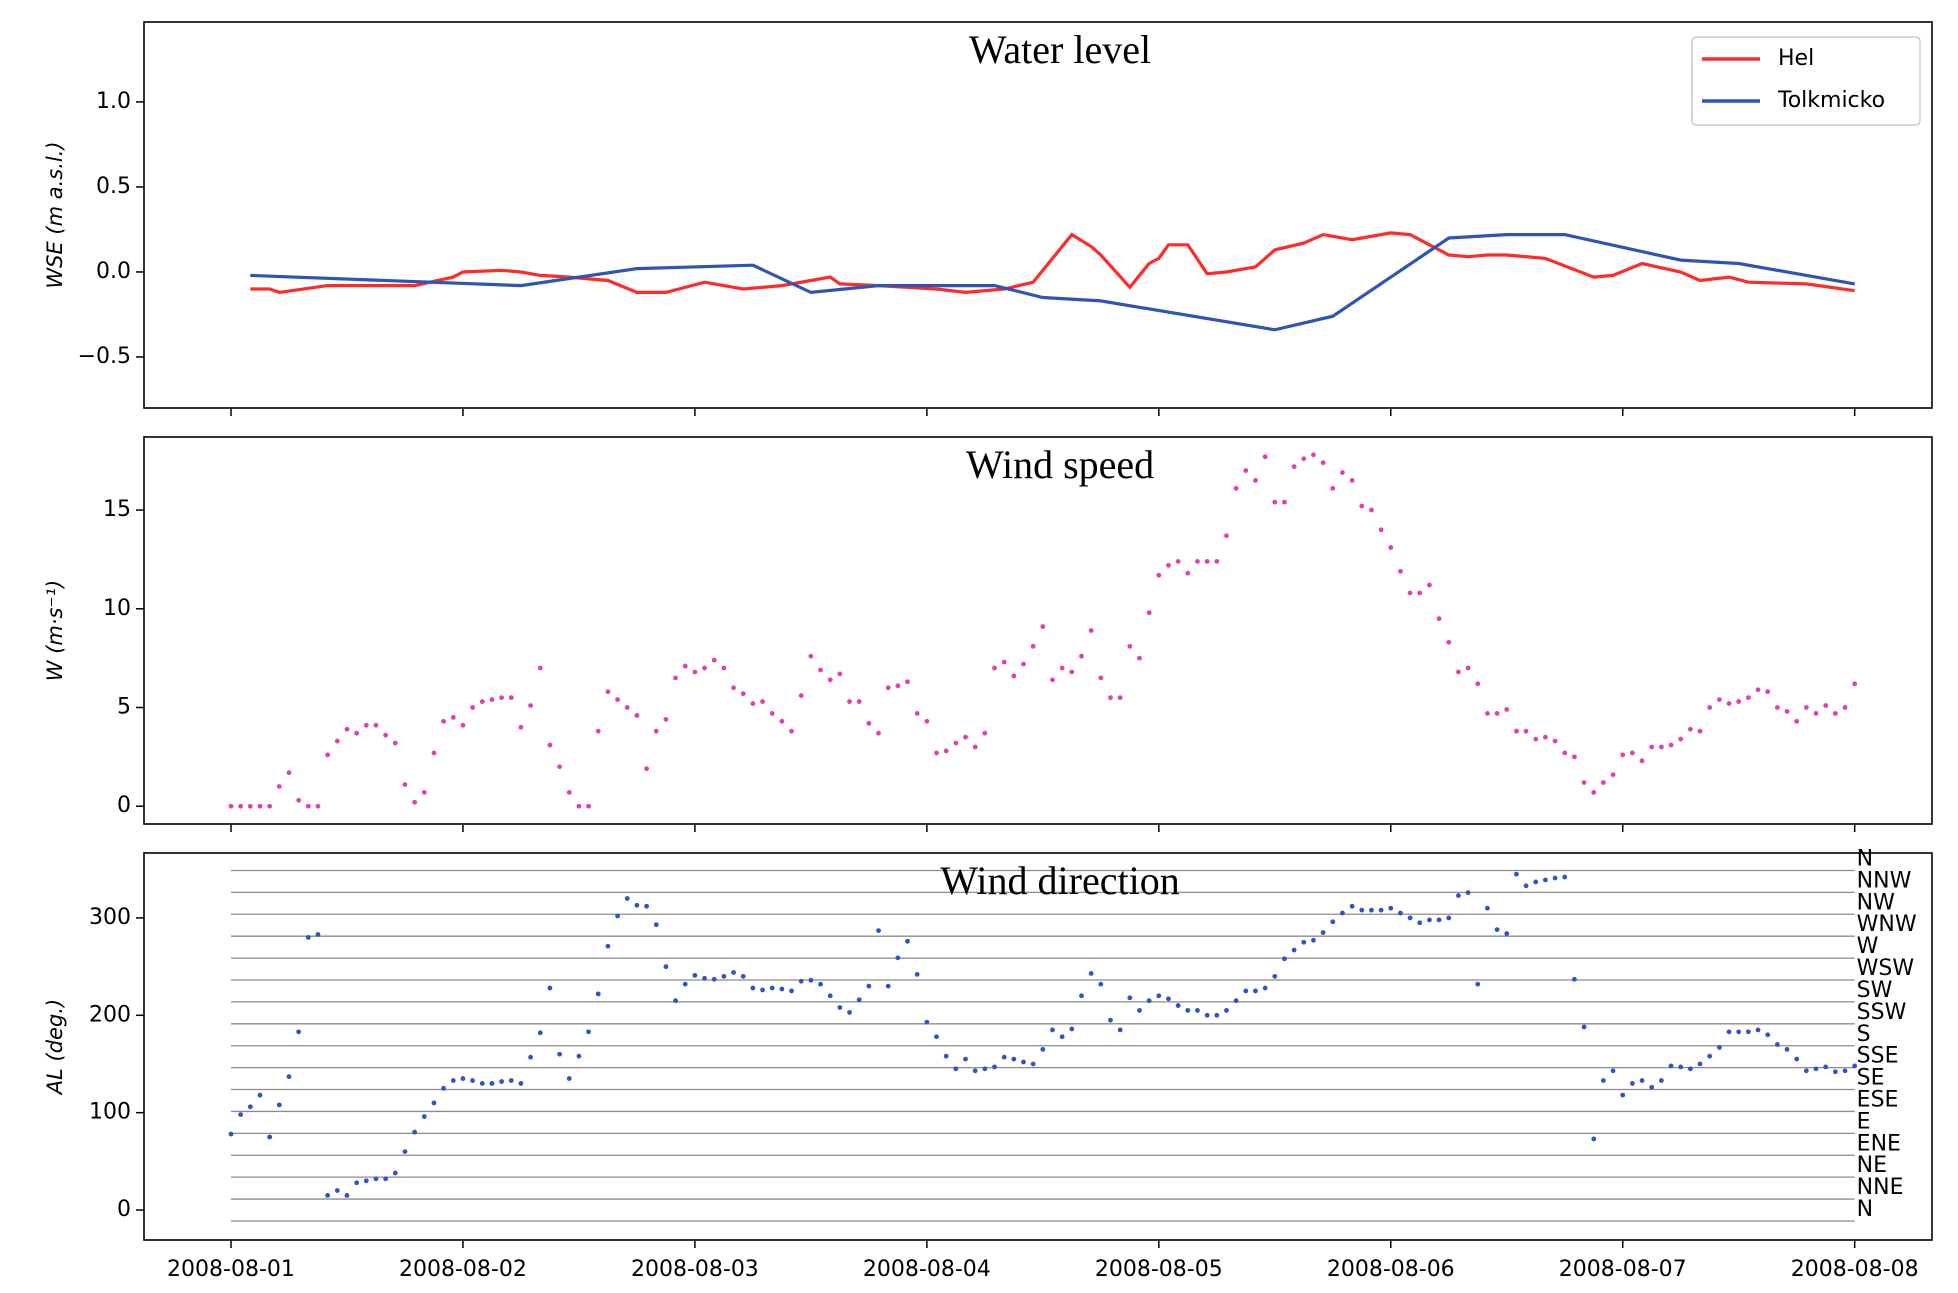 The image size is (1958, 1293). I want to click on compass-label: SSE, so click(1878, 1056).